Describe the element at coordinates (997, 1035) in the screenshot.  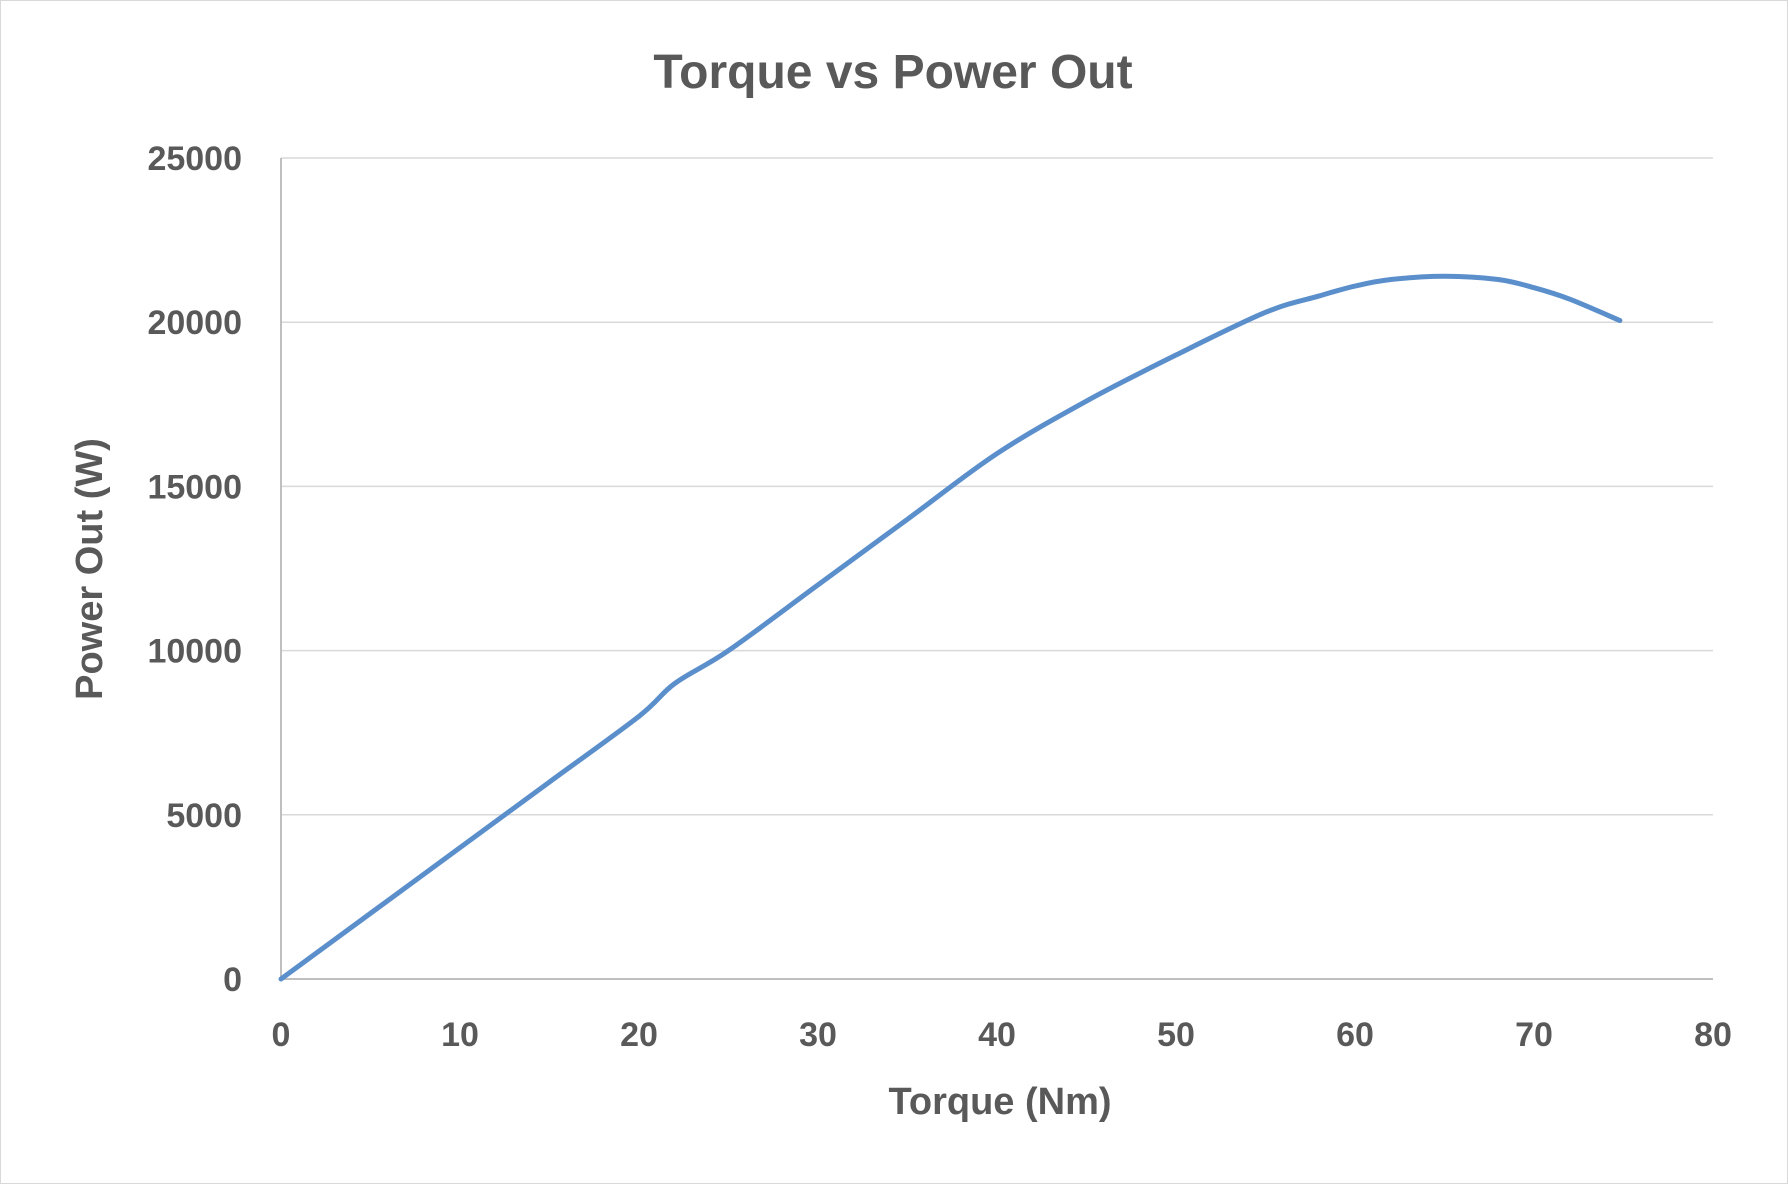
I see `x-tick-label: 40` at that location.